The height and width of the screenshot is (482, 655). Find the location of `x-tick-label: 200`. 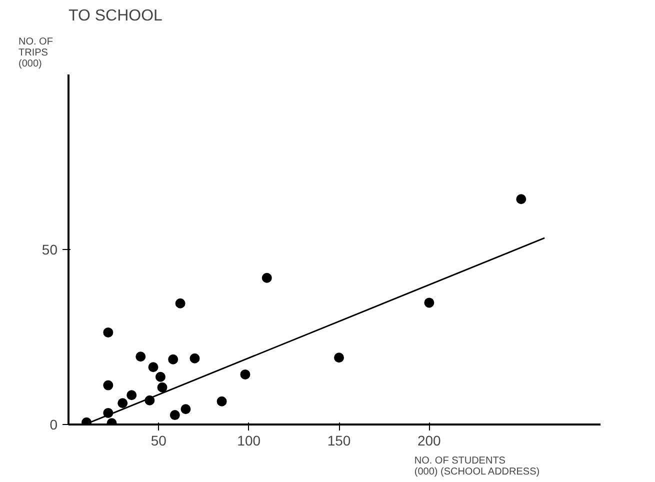

x-tick-label: 200 is located at coordinates (430, 440).